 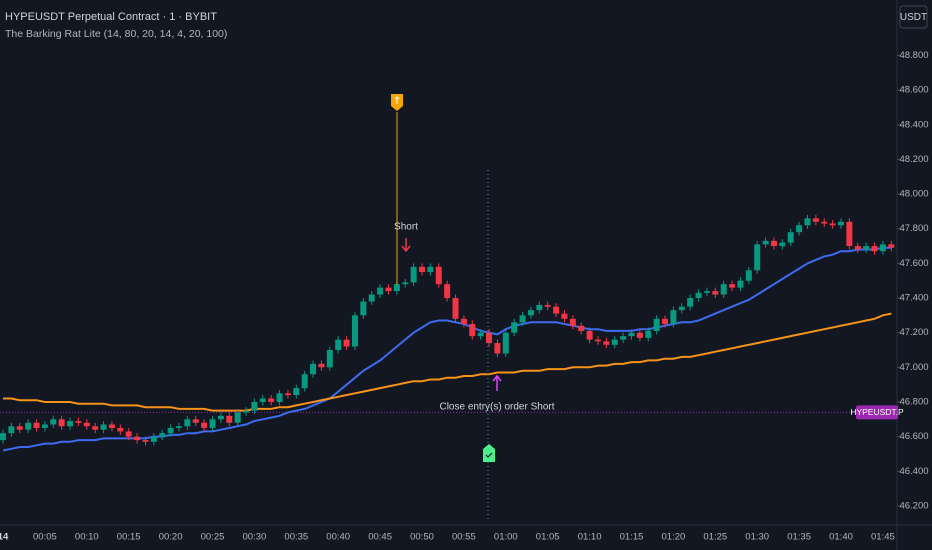 What do you see at coordinates (296, 537) in the screenshot?
I see `x-tick-label: 00:35` at bounding box center [296, 537].